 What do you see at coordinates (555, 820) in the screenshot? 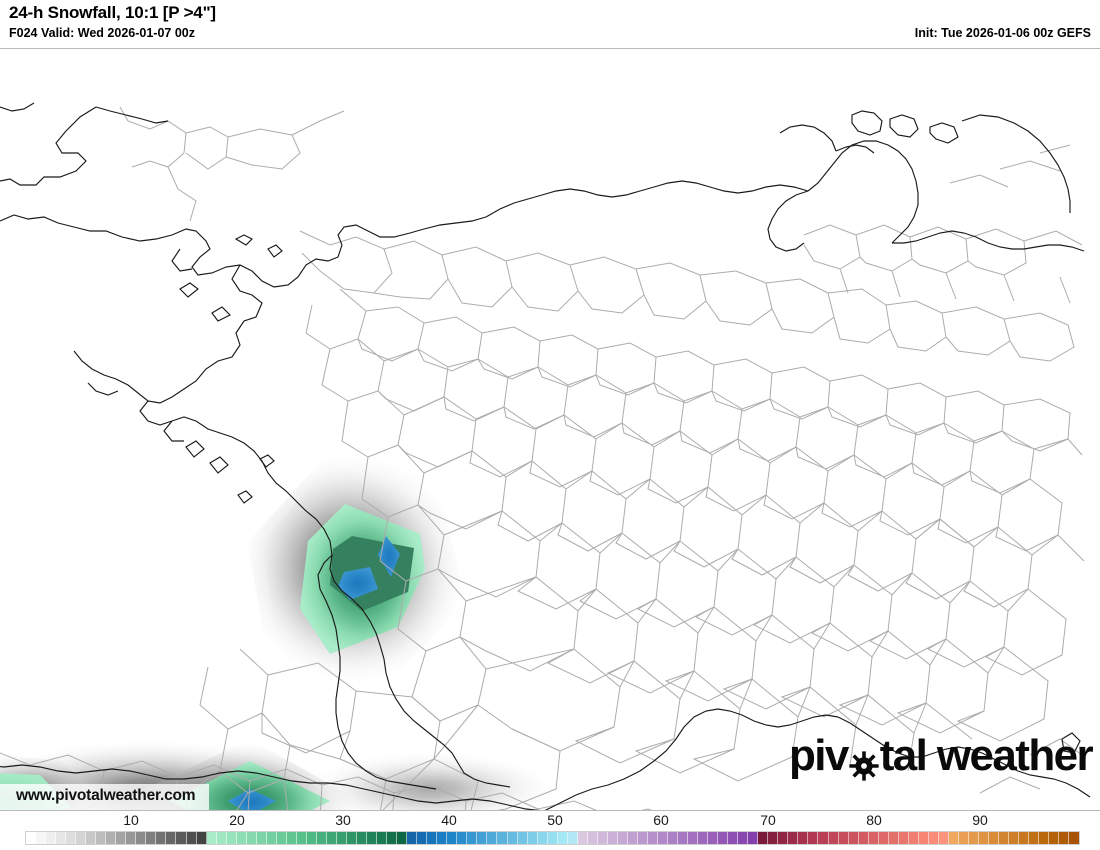
I see `colorbar-tick-label: 50` at bounding box center [555, 820].